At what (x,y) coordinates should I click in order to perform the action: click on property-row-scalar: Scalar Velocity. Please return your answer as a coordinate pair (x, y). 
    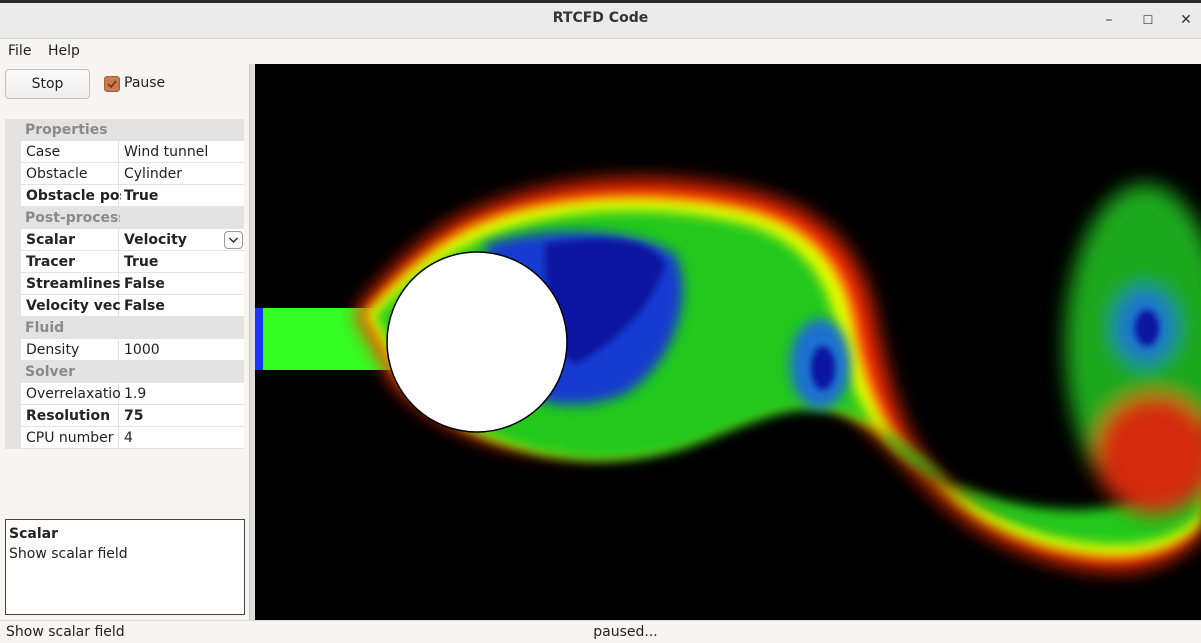
    Looking at the image, I should click on (124, 240).